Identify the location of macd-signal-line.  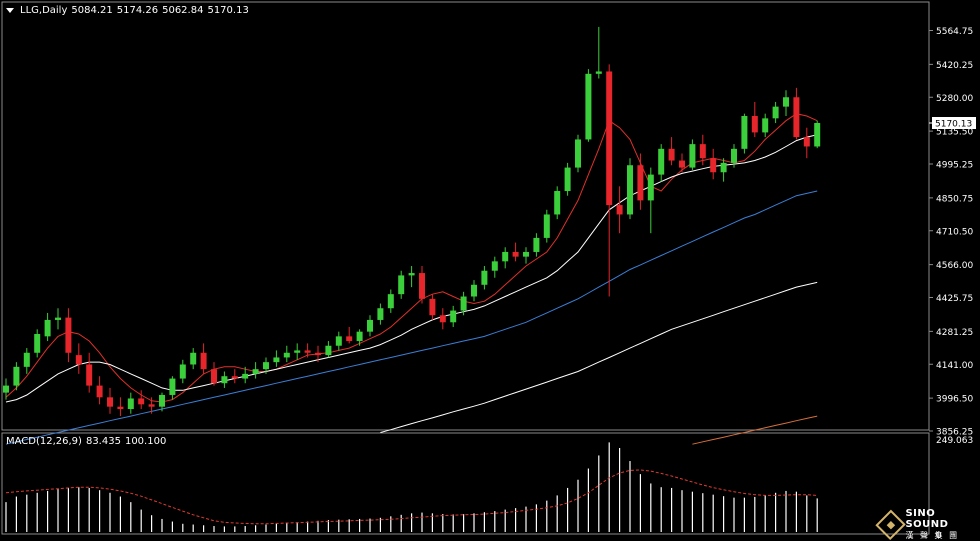
(411, 497).